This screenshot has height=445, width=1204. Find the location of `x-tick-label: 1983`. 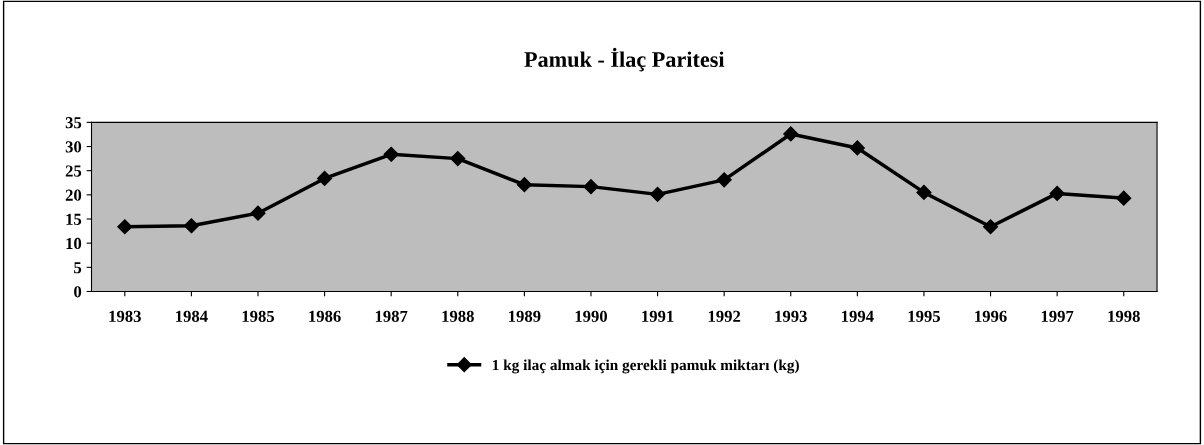

x-tick-label: 1983 is located at coordinates (125, 316).